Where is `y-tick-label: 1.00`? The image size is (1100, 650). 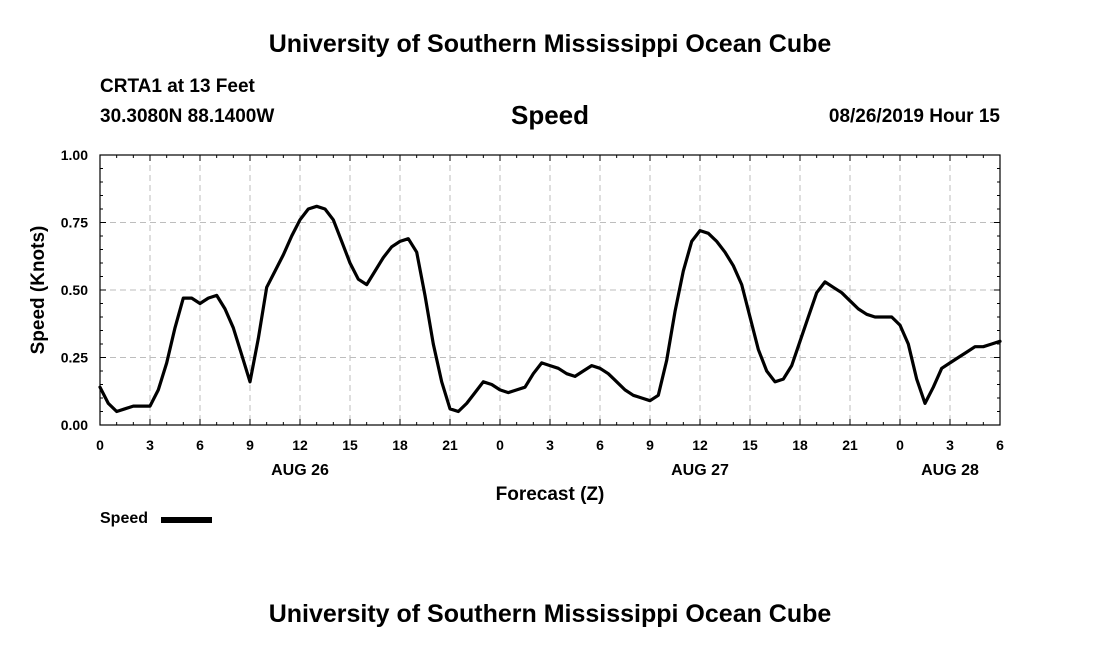
y-tick-label: 1.00 is located at coordinates (74, 155).